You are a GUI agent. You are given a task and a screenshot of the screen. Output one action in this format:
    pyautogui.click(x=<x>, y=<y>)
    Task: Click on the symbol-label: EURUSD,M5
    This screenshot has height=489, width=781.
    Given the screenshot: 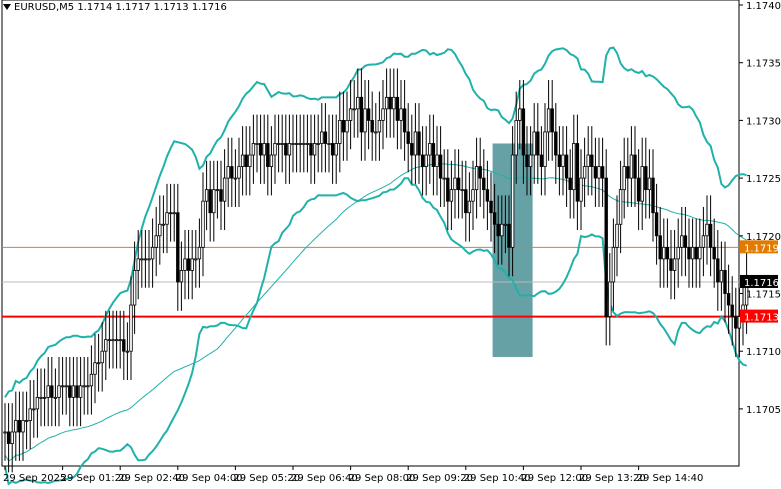 What is the action you would take?
    pyautogui.click(x=44, y=7)
    